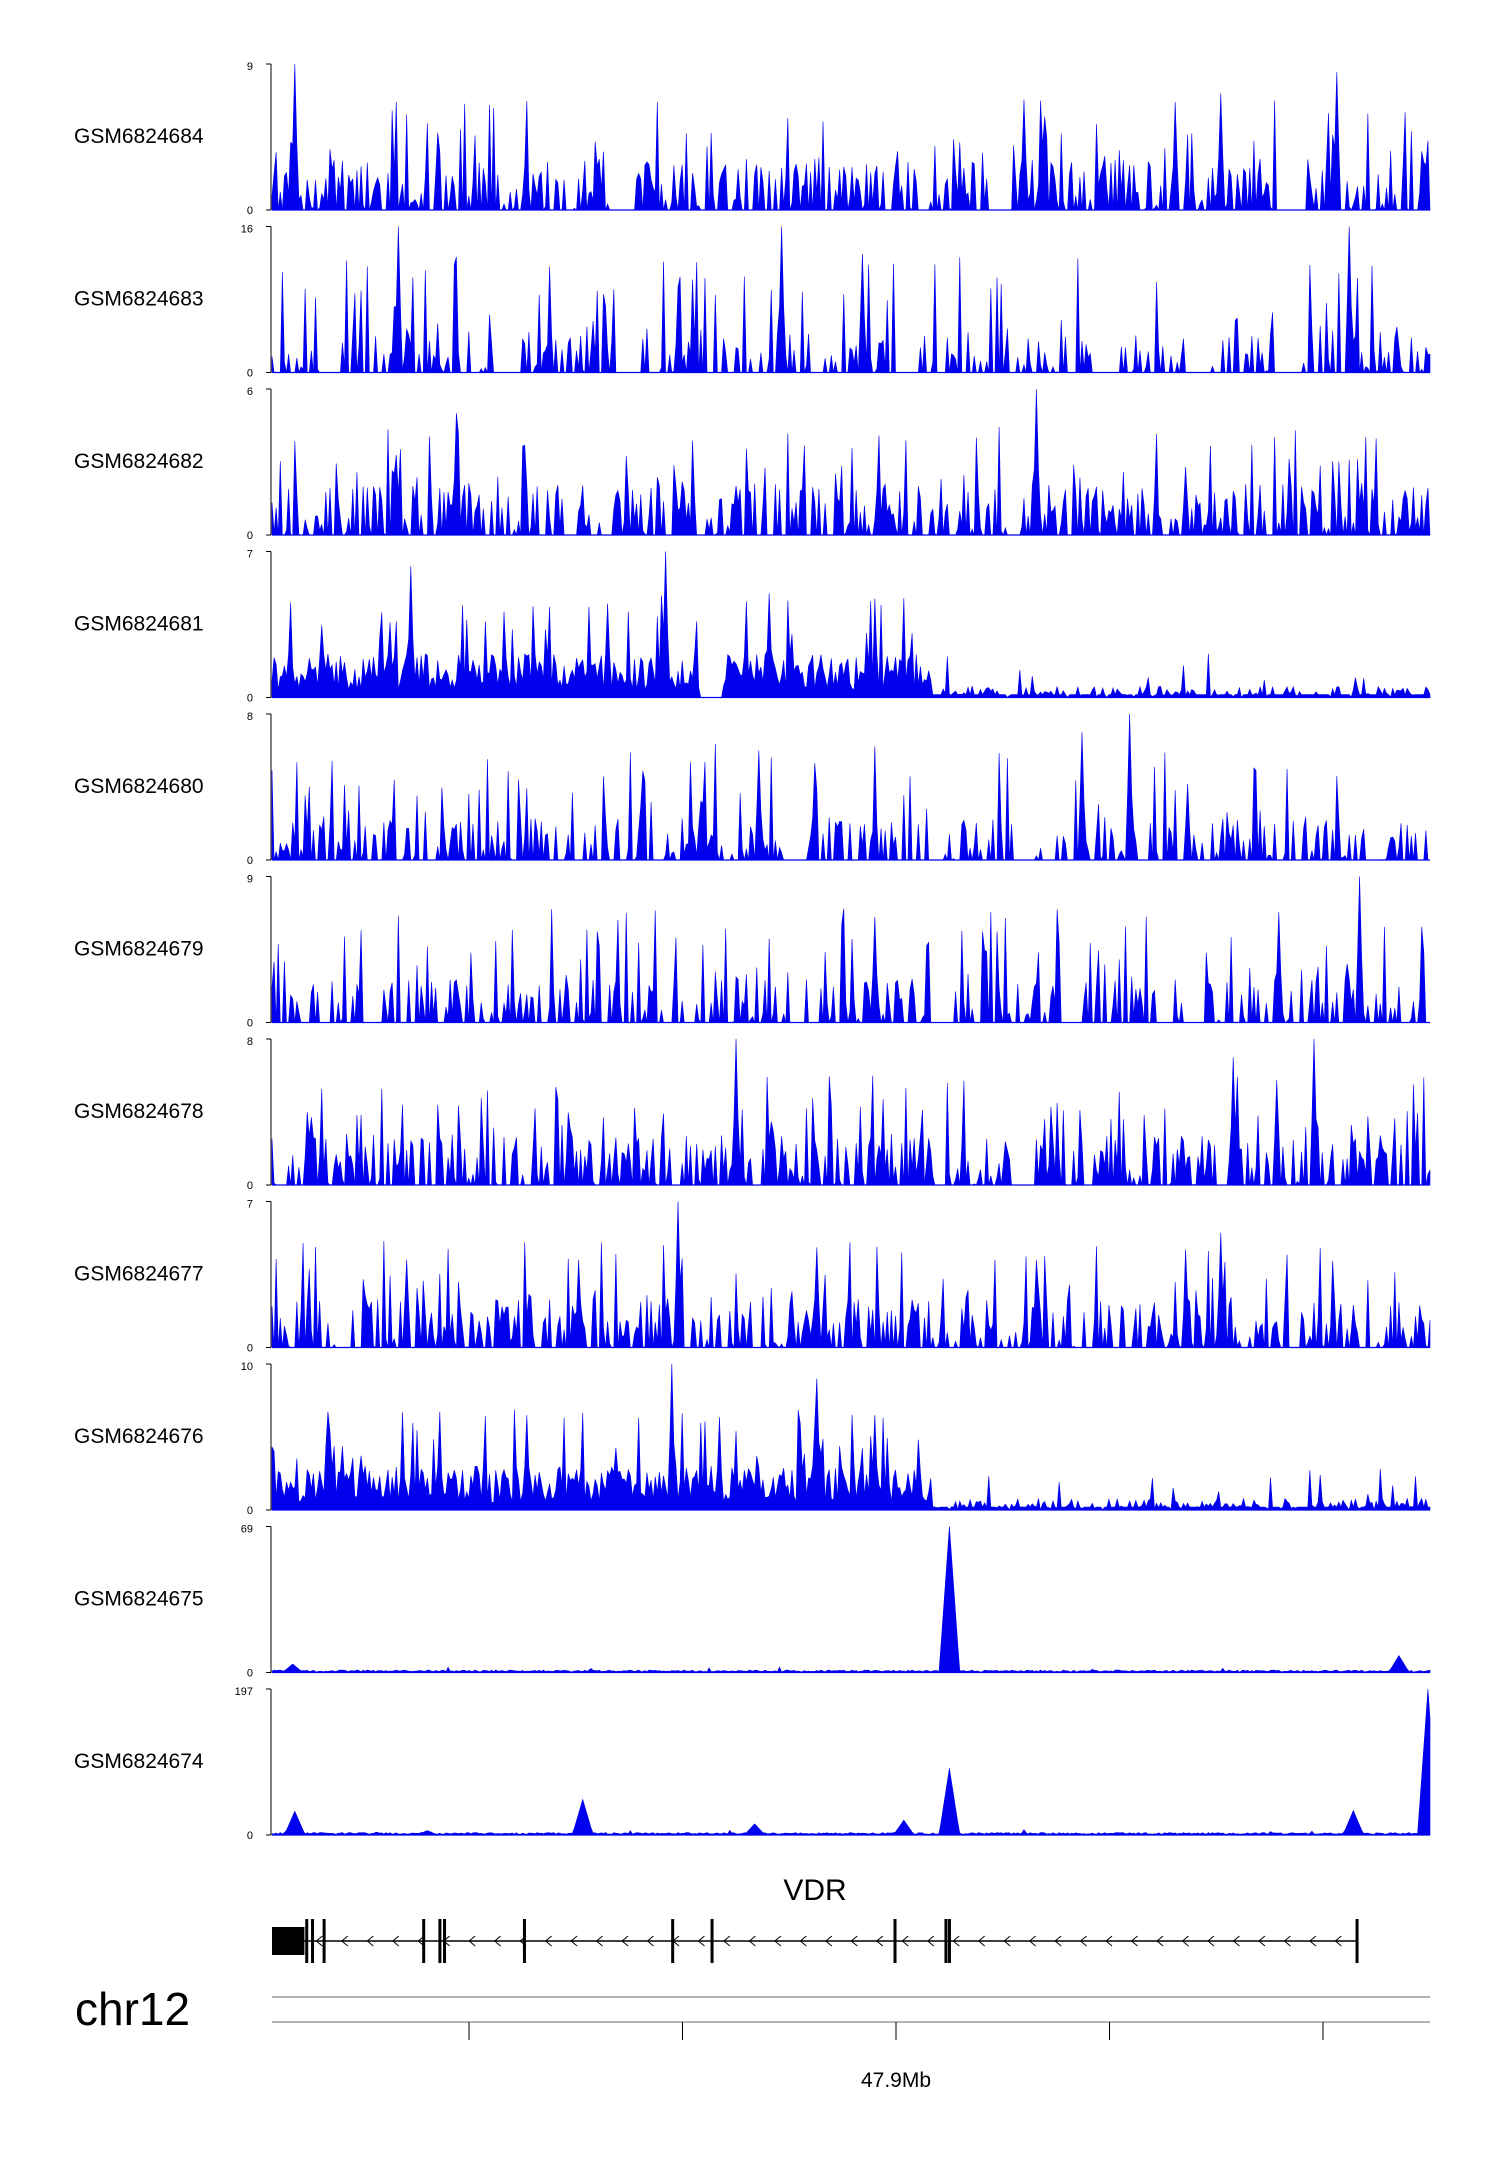  Describe the element at coordinates (139, 1761) in the screenshot. I see `track-label: GSM6824674` at that location.